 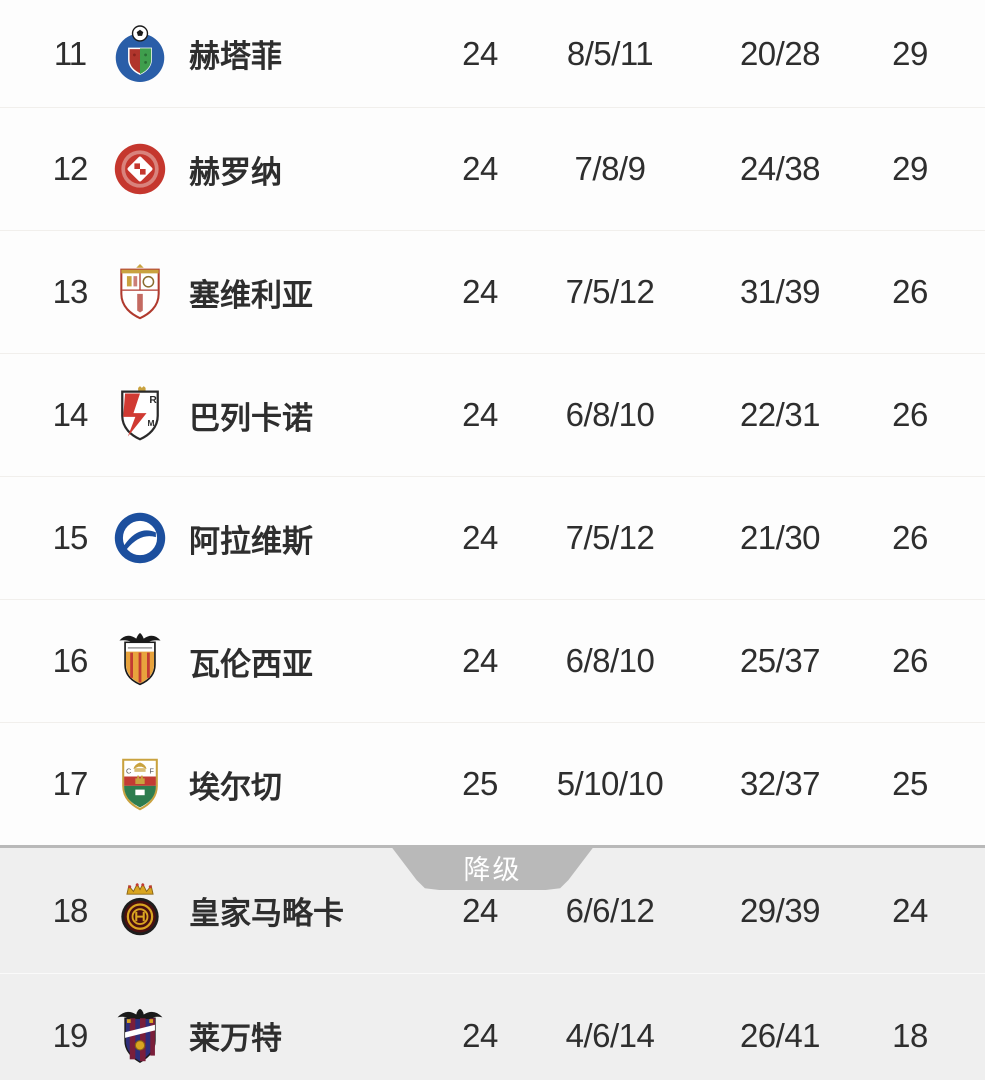 I want to click on goals-cell: 32/37, so click(x=780, y=783).